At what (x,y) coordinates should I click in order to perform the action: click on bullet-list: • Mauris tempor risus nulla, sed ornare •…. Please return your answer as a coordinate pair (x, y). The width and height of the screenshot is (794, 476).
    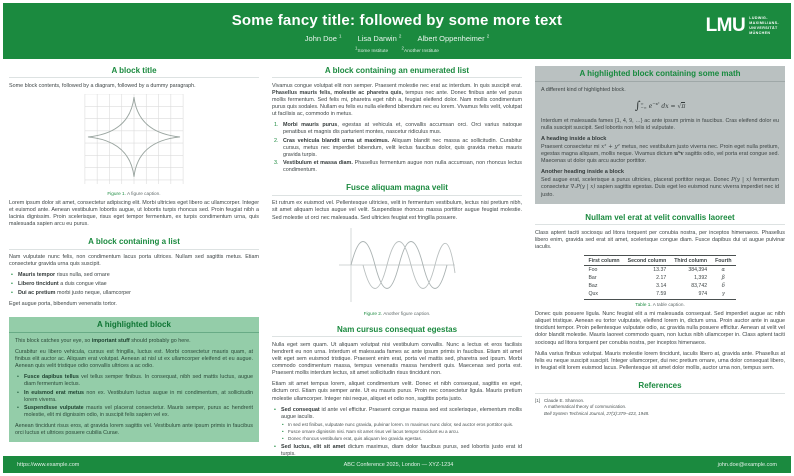
    Looking at the image, I should click on (135, 284).